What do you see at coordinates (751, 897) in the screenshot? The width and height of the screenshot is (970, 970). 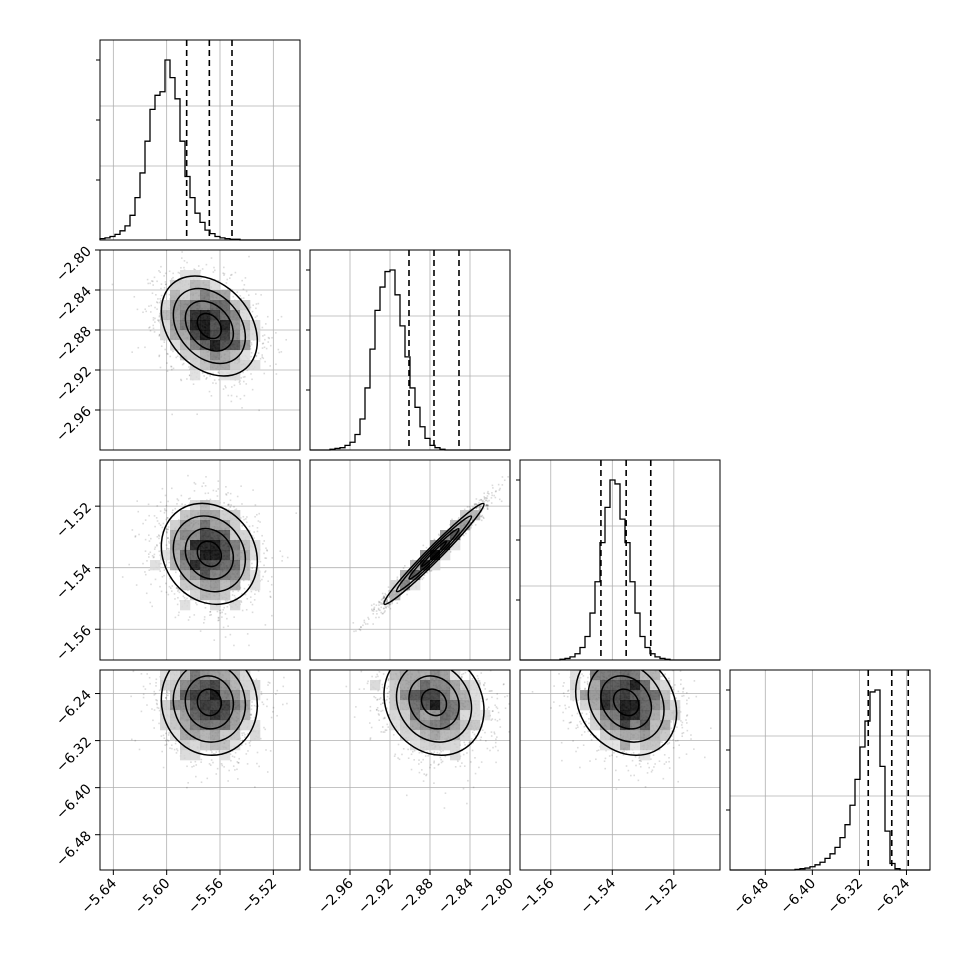 I see `x-tick-label-3-0: −6.48` at bounding box center [751, 897].